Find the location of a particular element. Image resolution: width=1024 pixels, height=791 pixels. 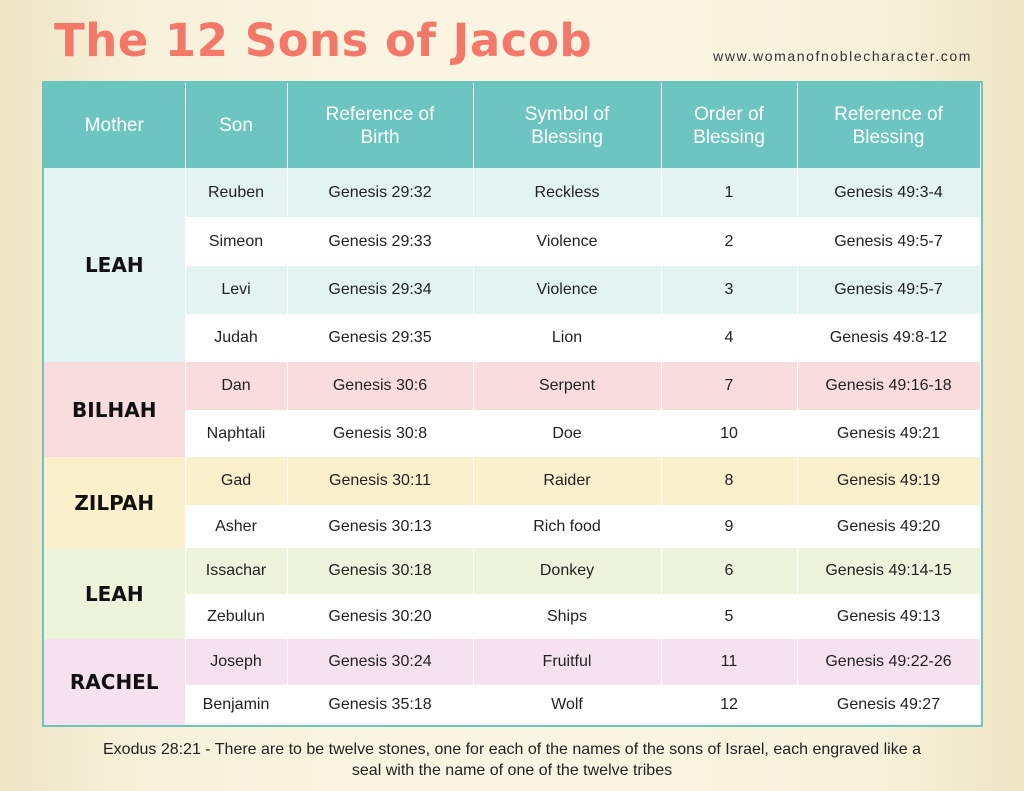

table-cell: Genesis 30:24 is located at coordinates (380, 662).